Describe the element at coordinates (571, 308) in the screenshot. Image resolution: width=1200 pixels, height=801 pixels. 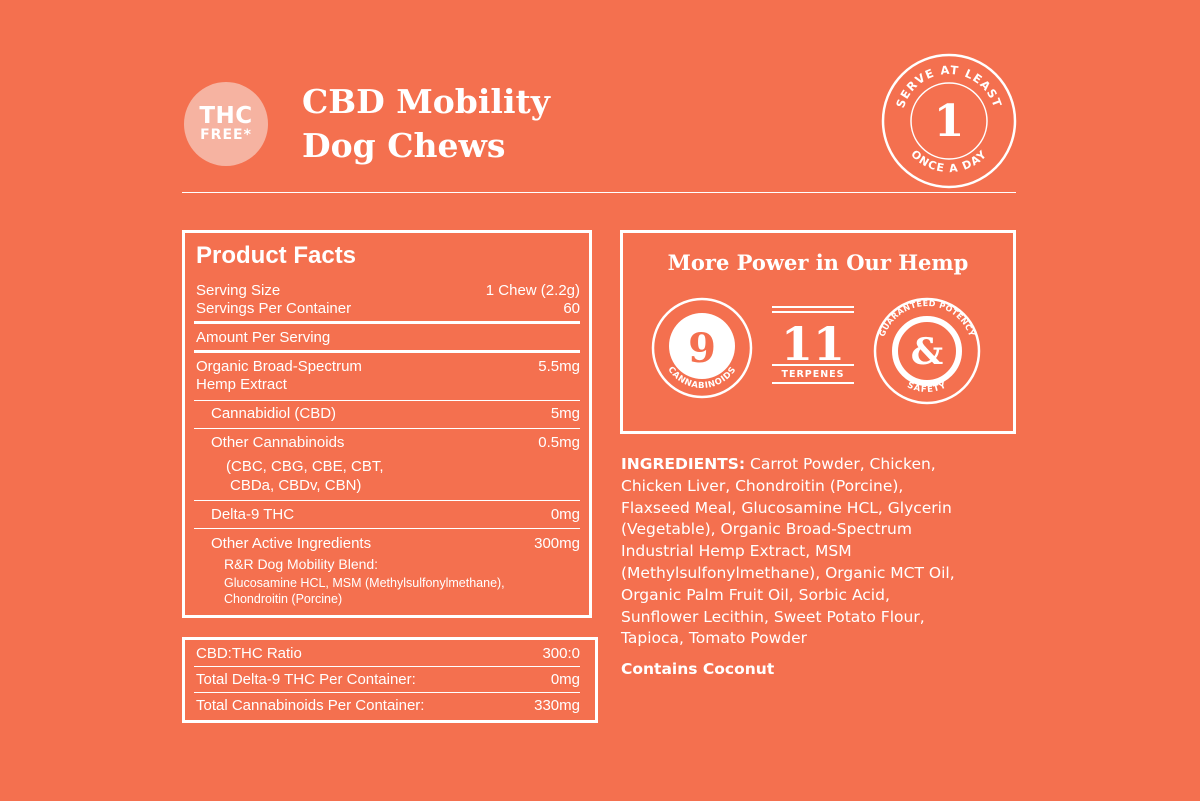
I see `servings-value: 60` at that location.